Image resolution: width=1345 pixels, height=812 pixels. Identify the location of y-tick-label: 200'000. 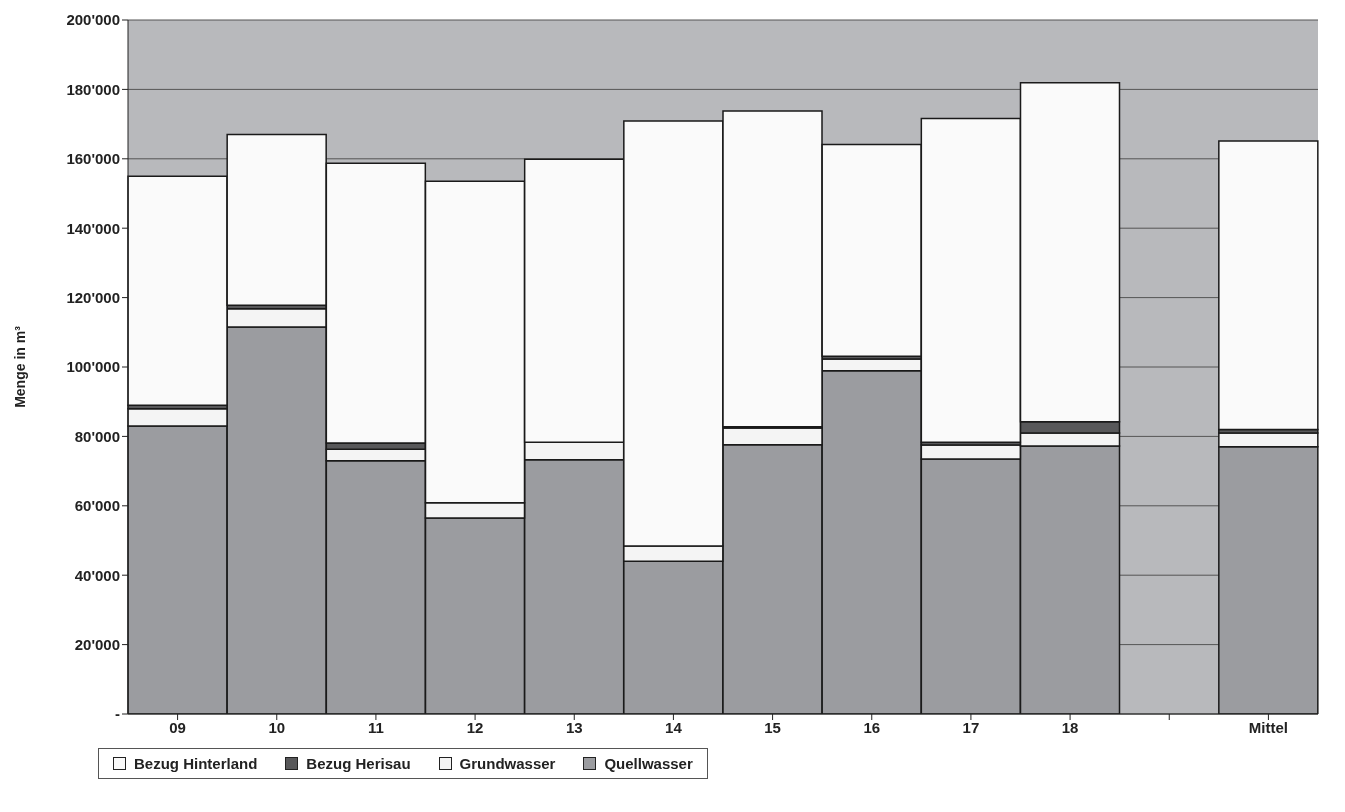
(93, 20).